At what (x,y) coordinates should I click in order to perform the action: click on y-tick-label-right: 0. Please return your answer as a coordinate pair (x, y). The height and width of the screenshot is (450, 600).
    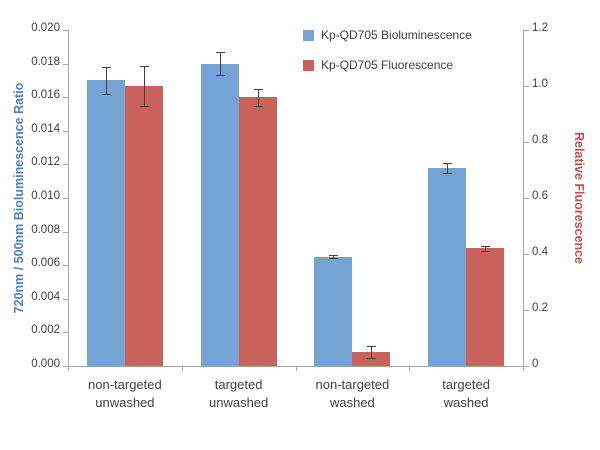
    Looking at the image, I should click on (535, 364).